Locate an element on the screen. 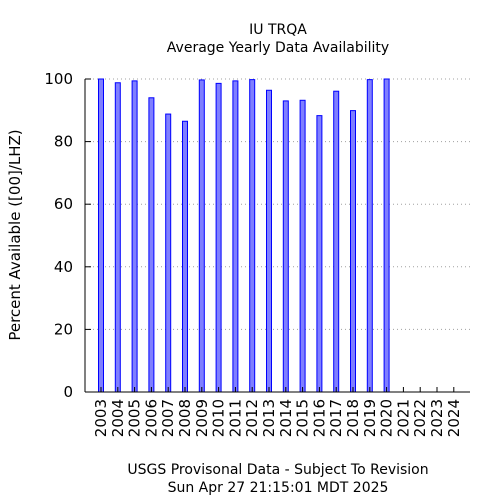 The width and height of the screenshot is (500, 500). x-tick-label-2021: 2021 is located at coordinates (403, 418).